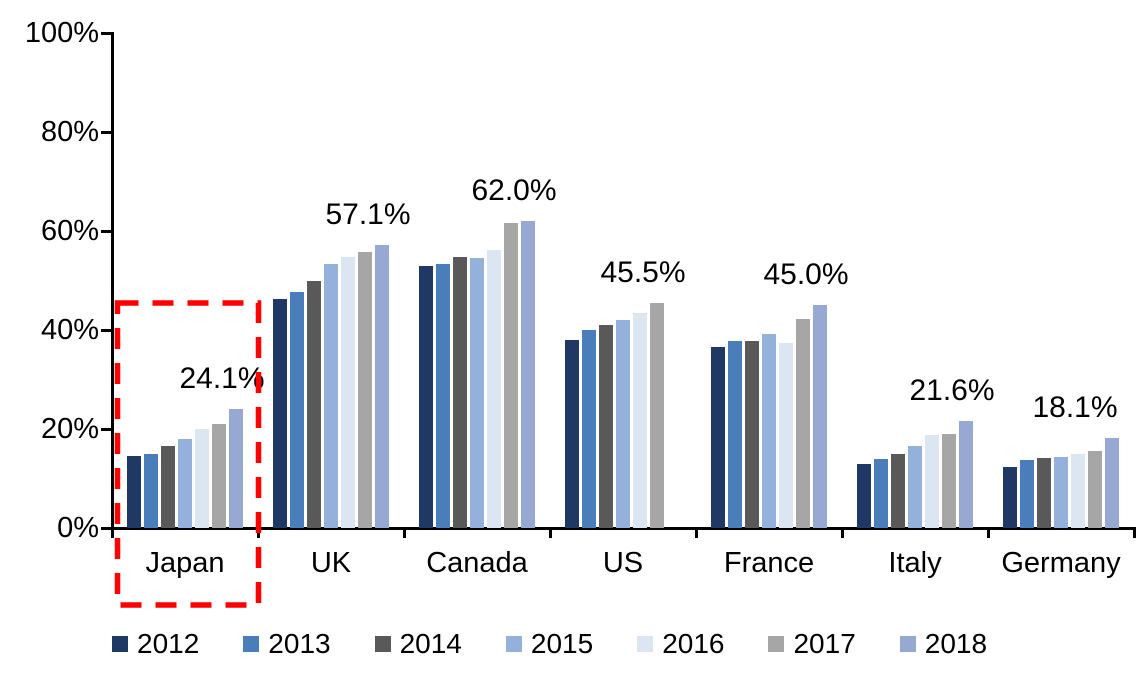  Describe the element at coordinates (776, 644) in the screenshot. I see `legend-swatch-2017` at that location.